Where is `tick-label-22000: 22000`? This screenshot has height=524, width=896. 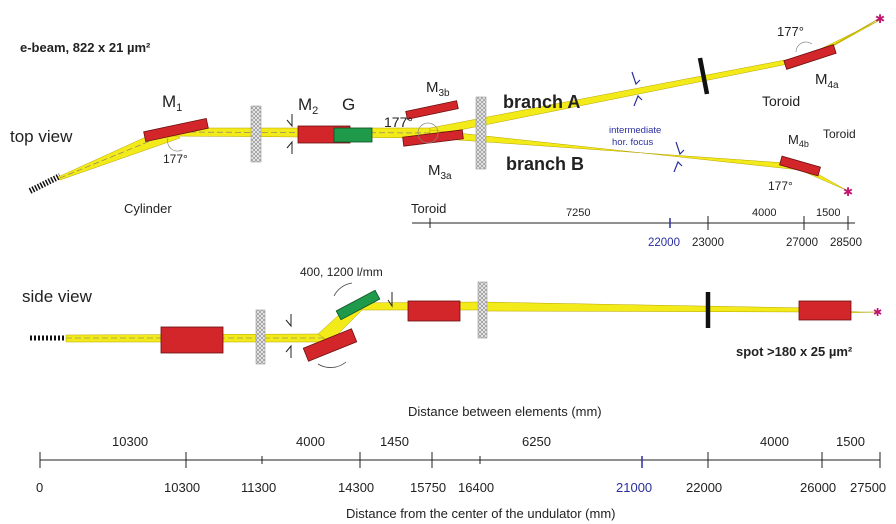 tick-label-22000: 22000 is located at coordinates (704, 487).